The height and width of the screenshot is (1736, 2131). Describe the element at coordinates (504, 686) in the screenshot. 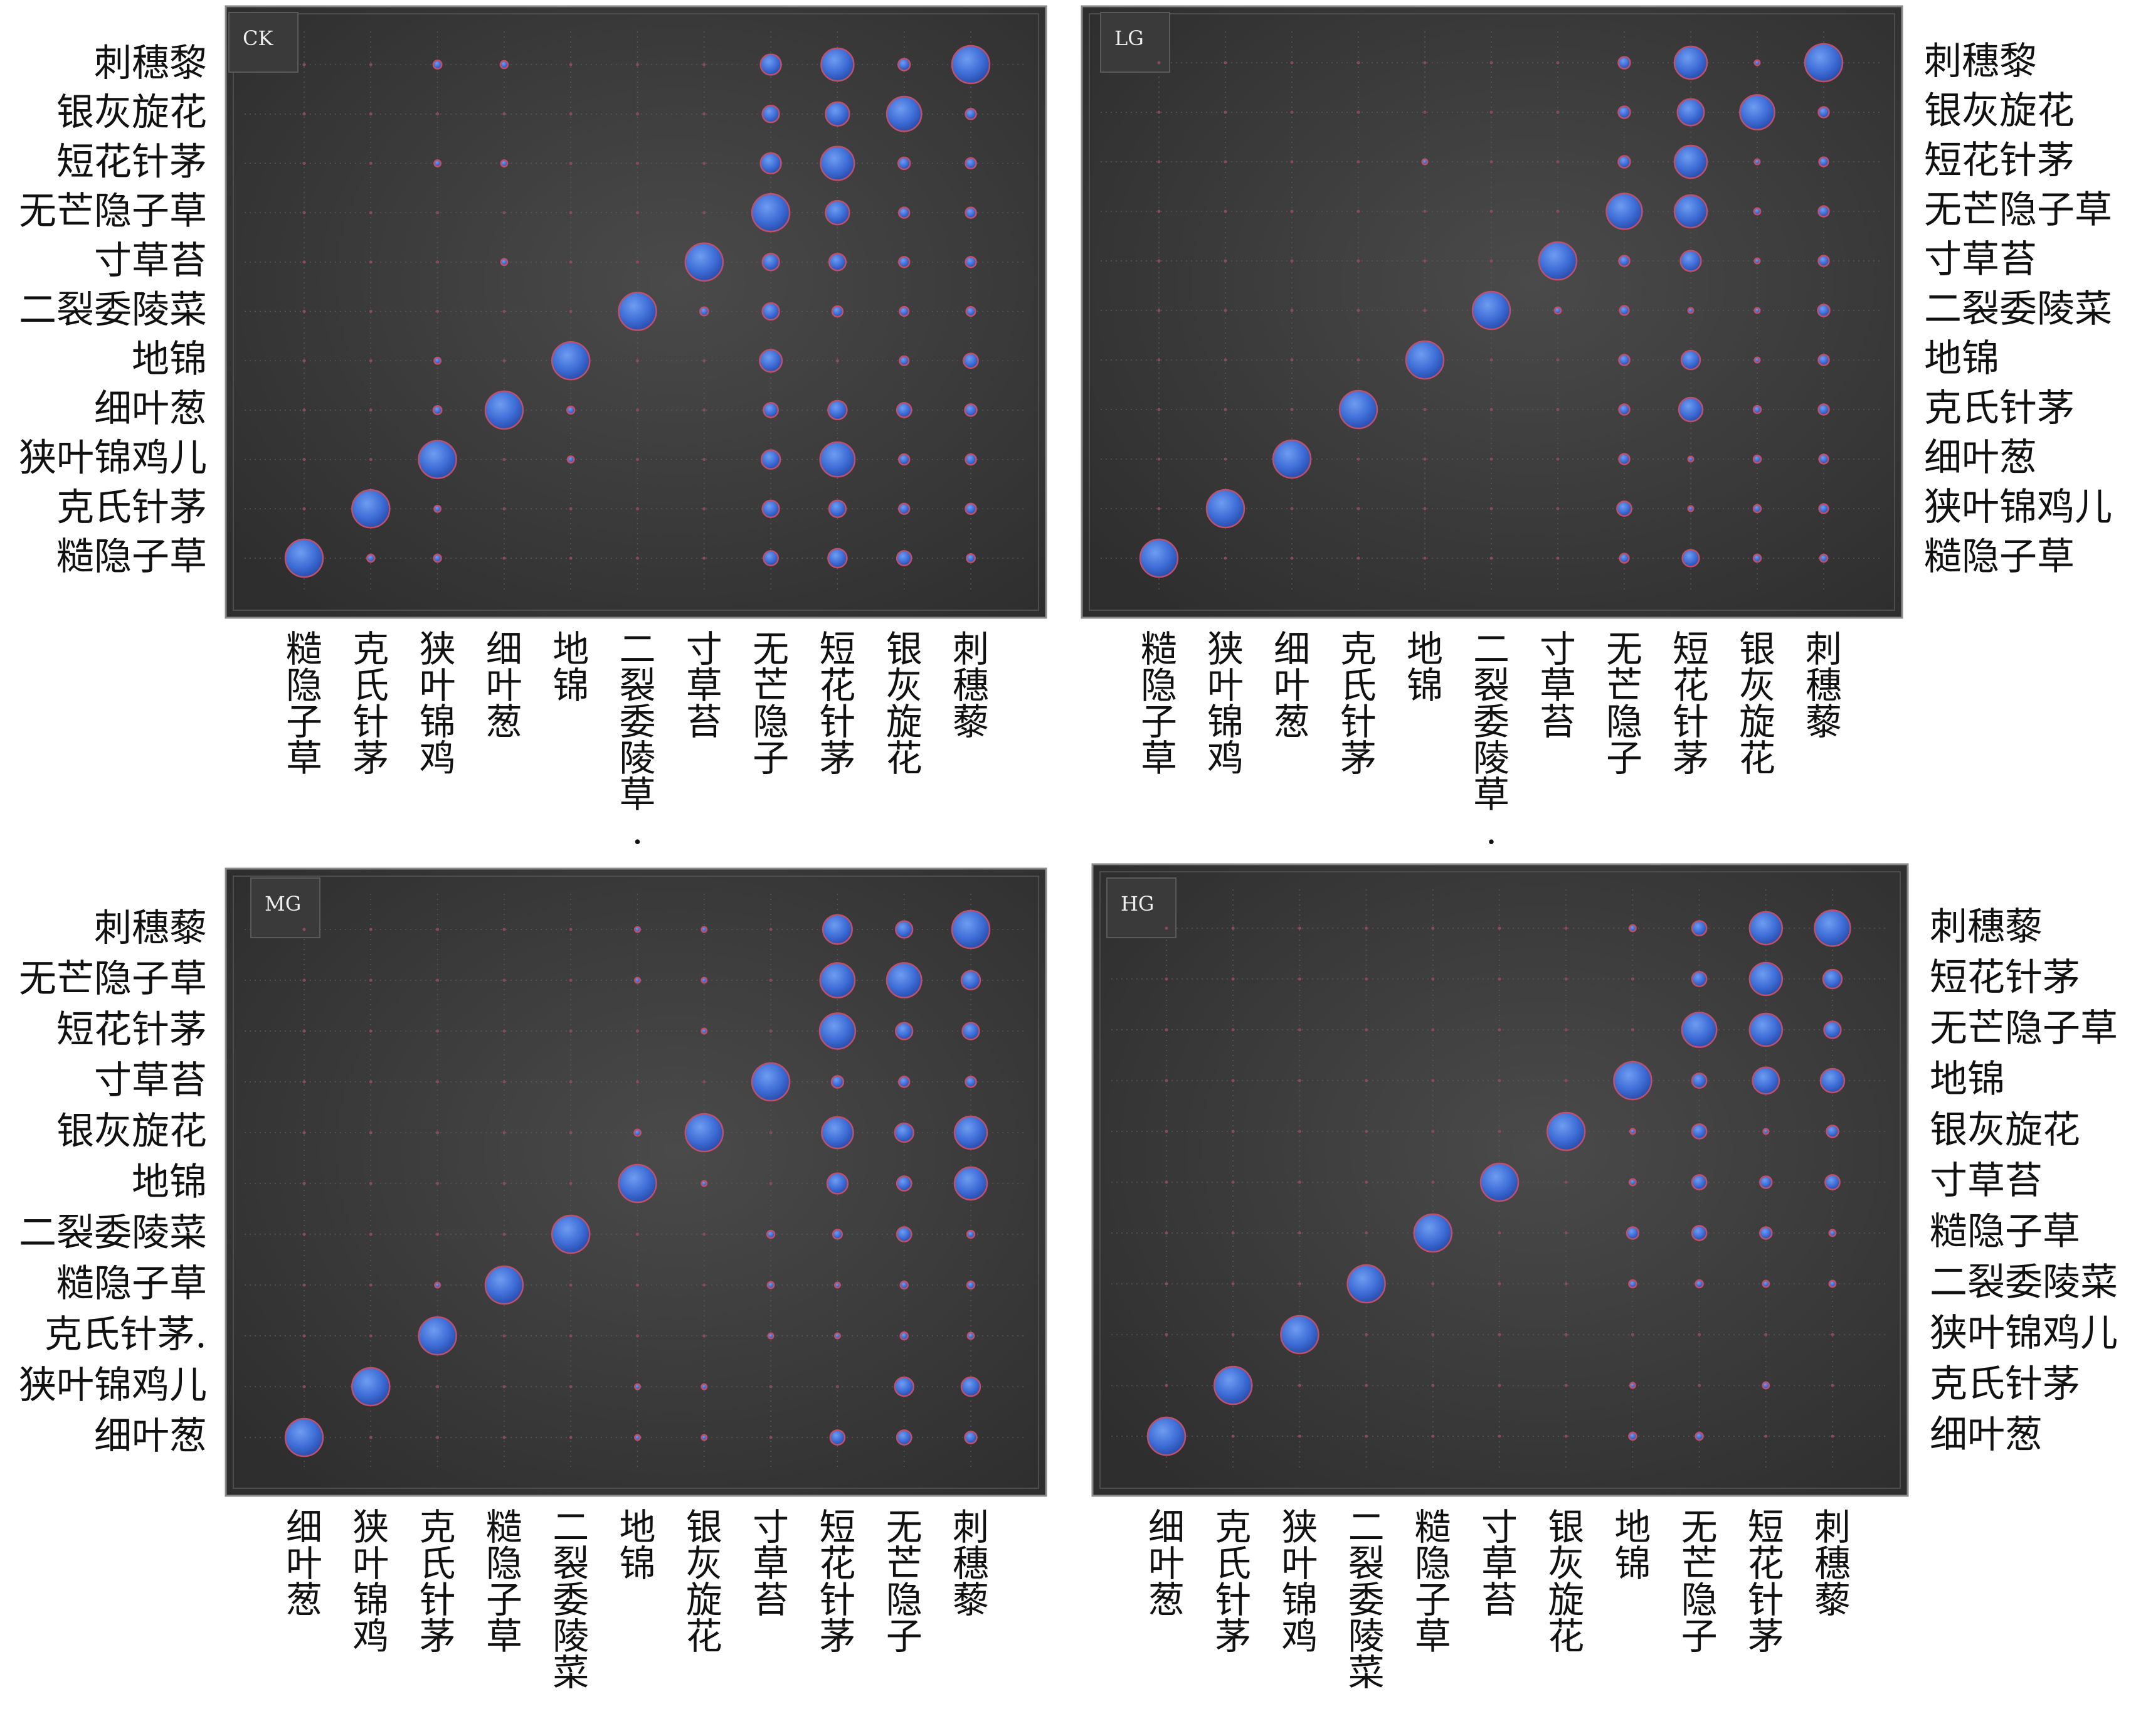

I see `x-tick-label-ck: 细叶葱` at that location.